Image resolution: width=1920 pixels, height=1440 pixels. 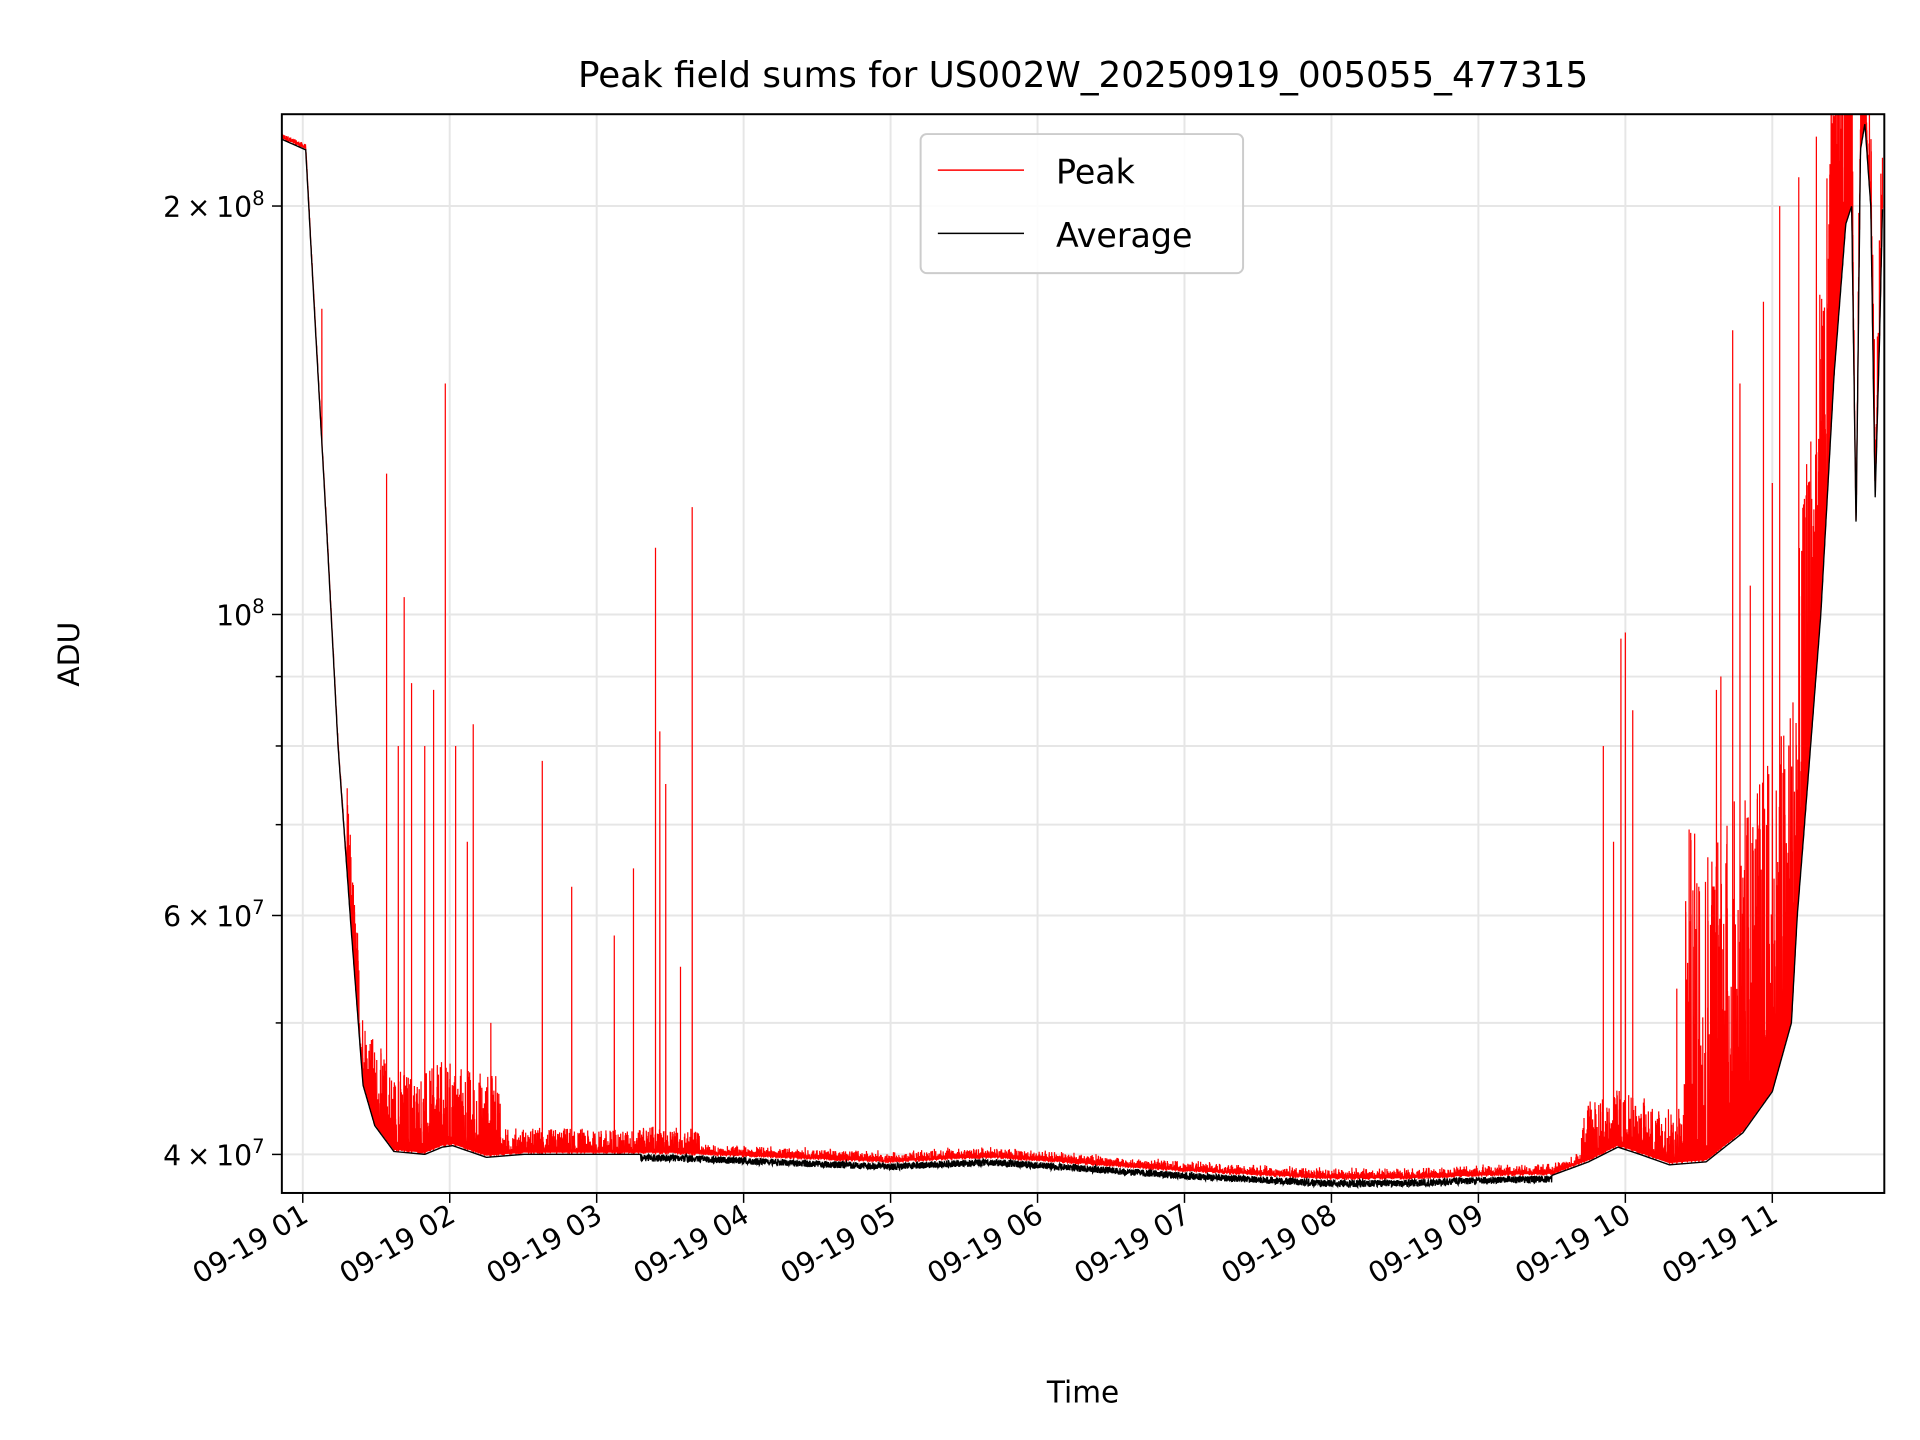 What do you see at coordinates (250, 1244) in the screenshot?
I see `x-tick-label: 09-19 01` at bounding box center [250, 1244].